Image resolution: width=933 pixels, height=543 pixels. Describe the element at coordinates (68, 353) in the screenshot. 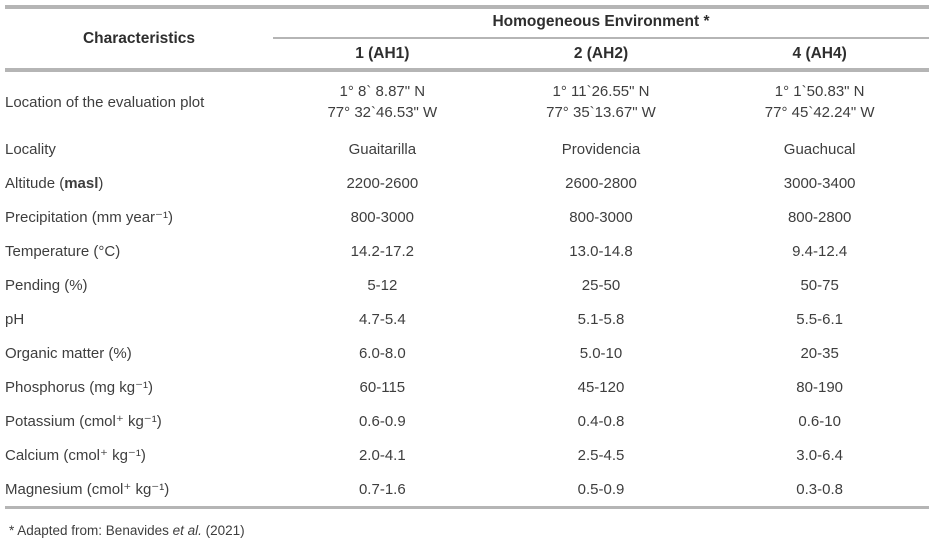

I see `row-label: Organic matter (%)` at that location.